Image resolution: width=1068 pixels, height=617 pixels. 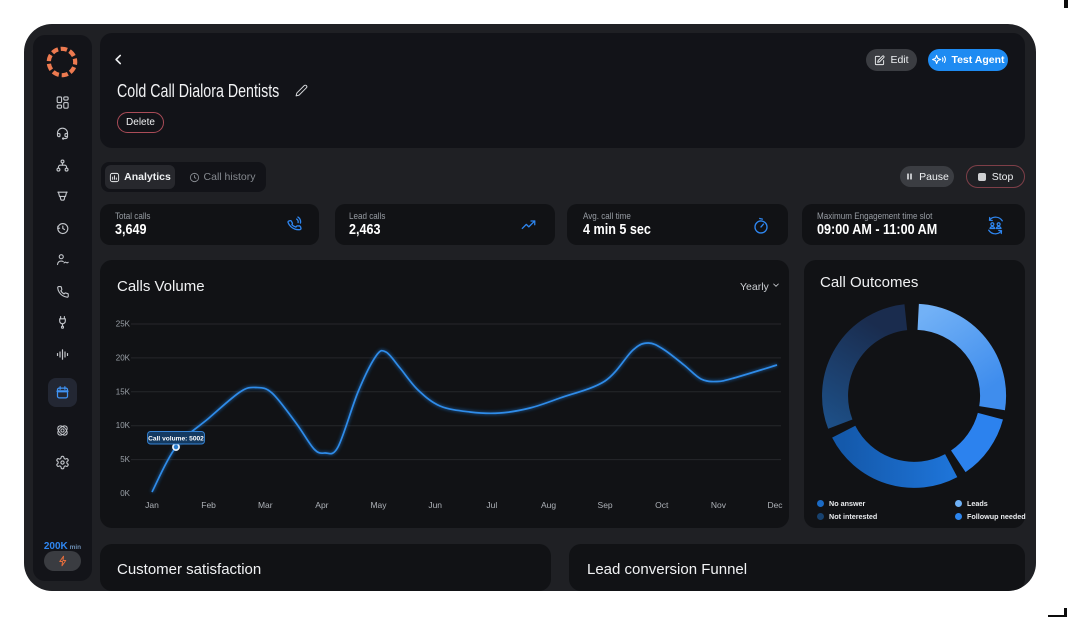 I want to click on svg-text: Oct, so click(x=662, y=505).